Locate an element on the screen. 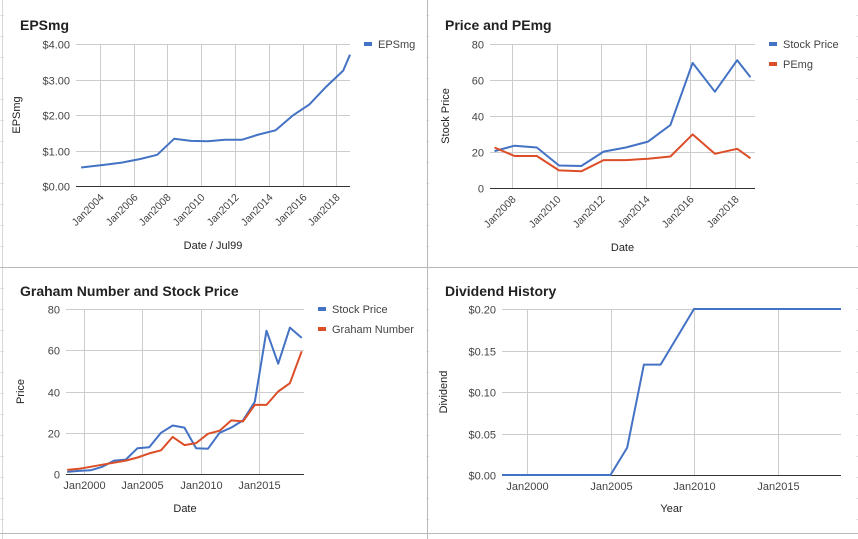 The width and height of the screenshot is (858, 539). y-tick-label: $4.00 is located at coordinates (56, 46).